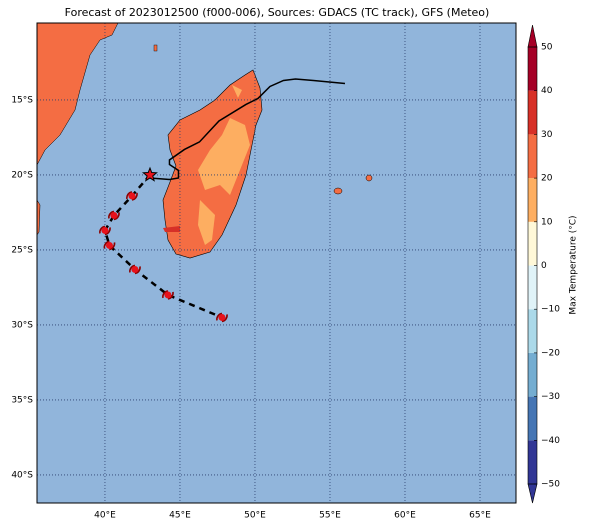  What do you see at coordinates (550, 353) in the screenshot?
I see `colorbar-tick-label: −20` at bounding box center [550, 353].